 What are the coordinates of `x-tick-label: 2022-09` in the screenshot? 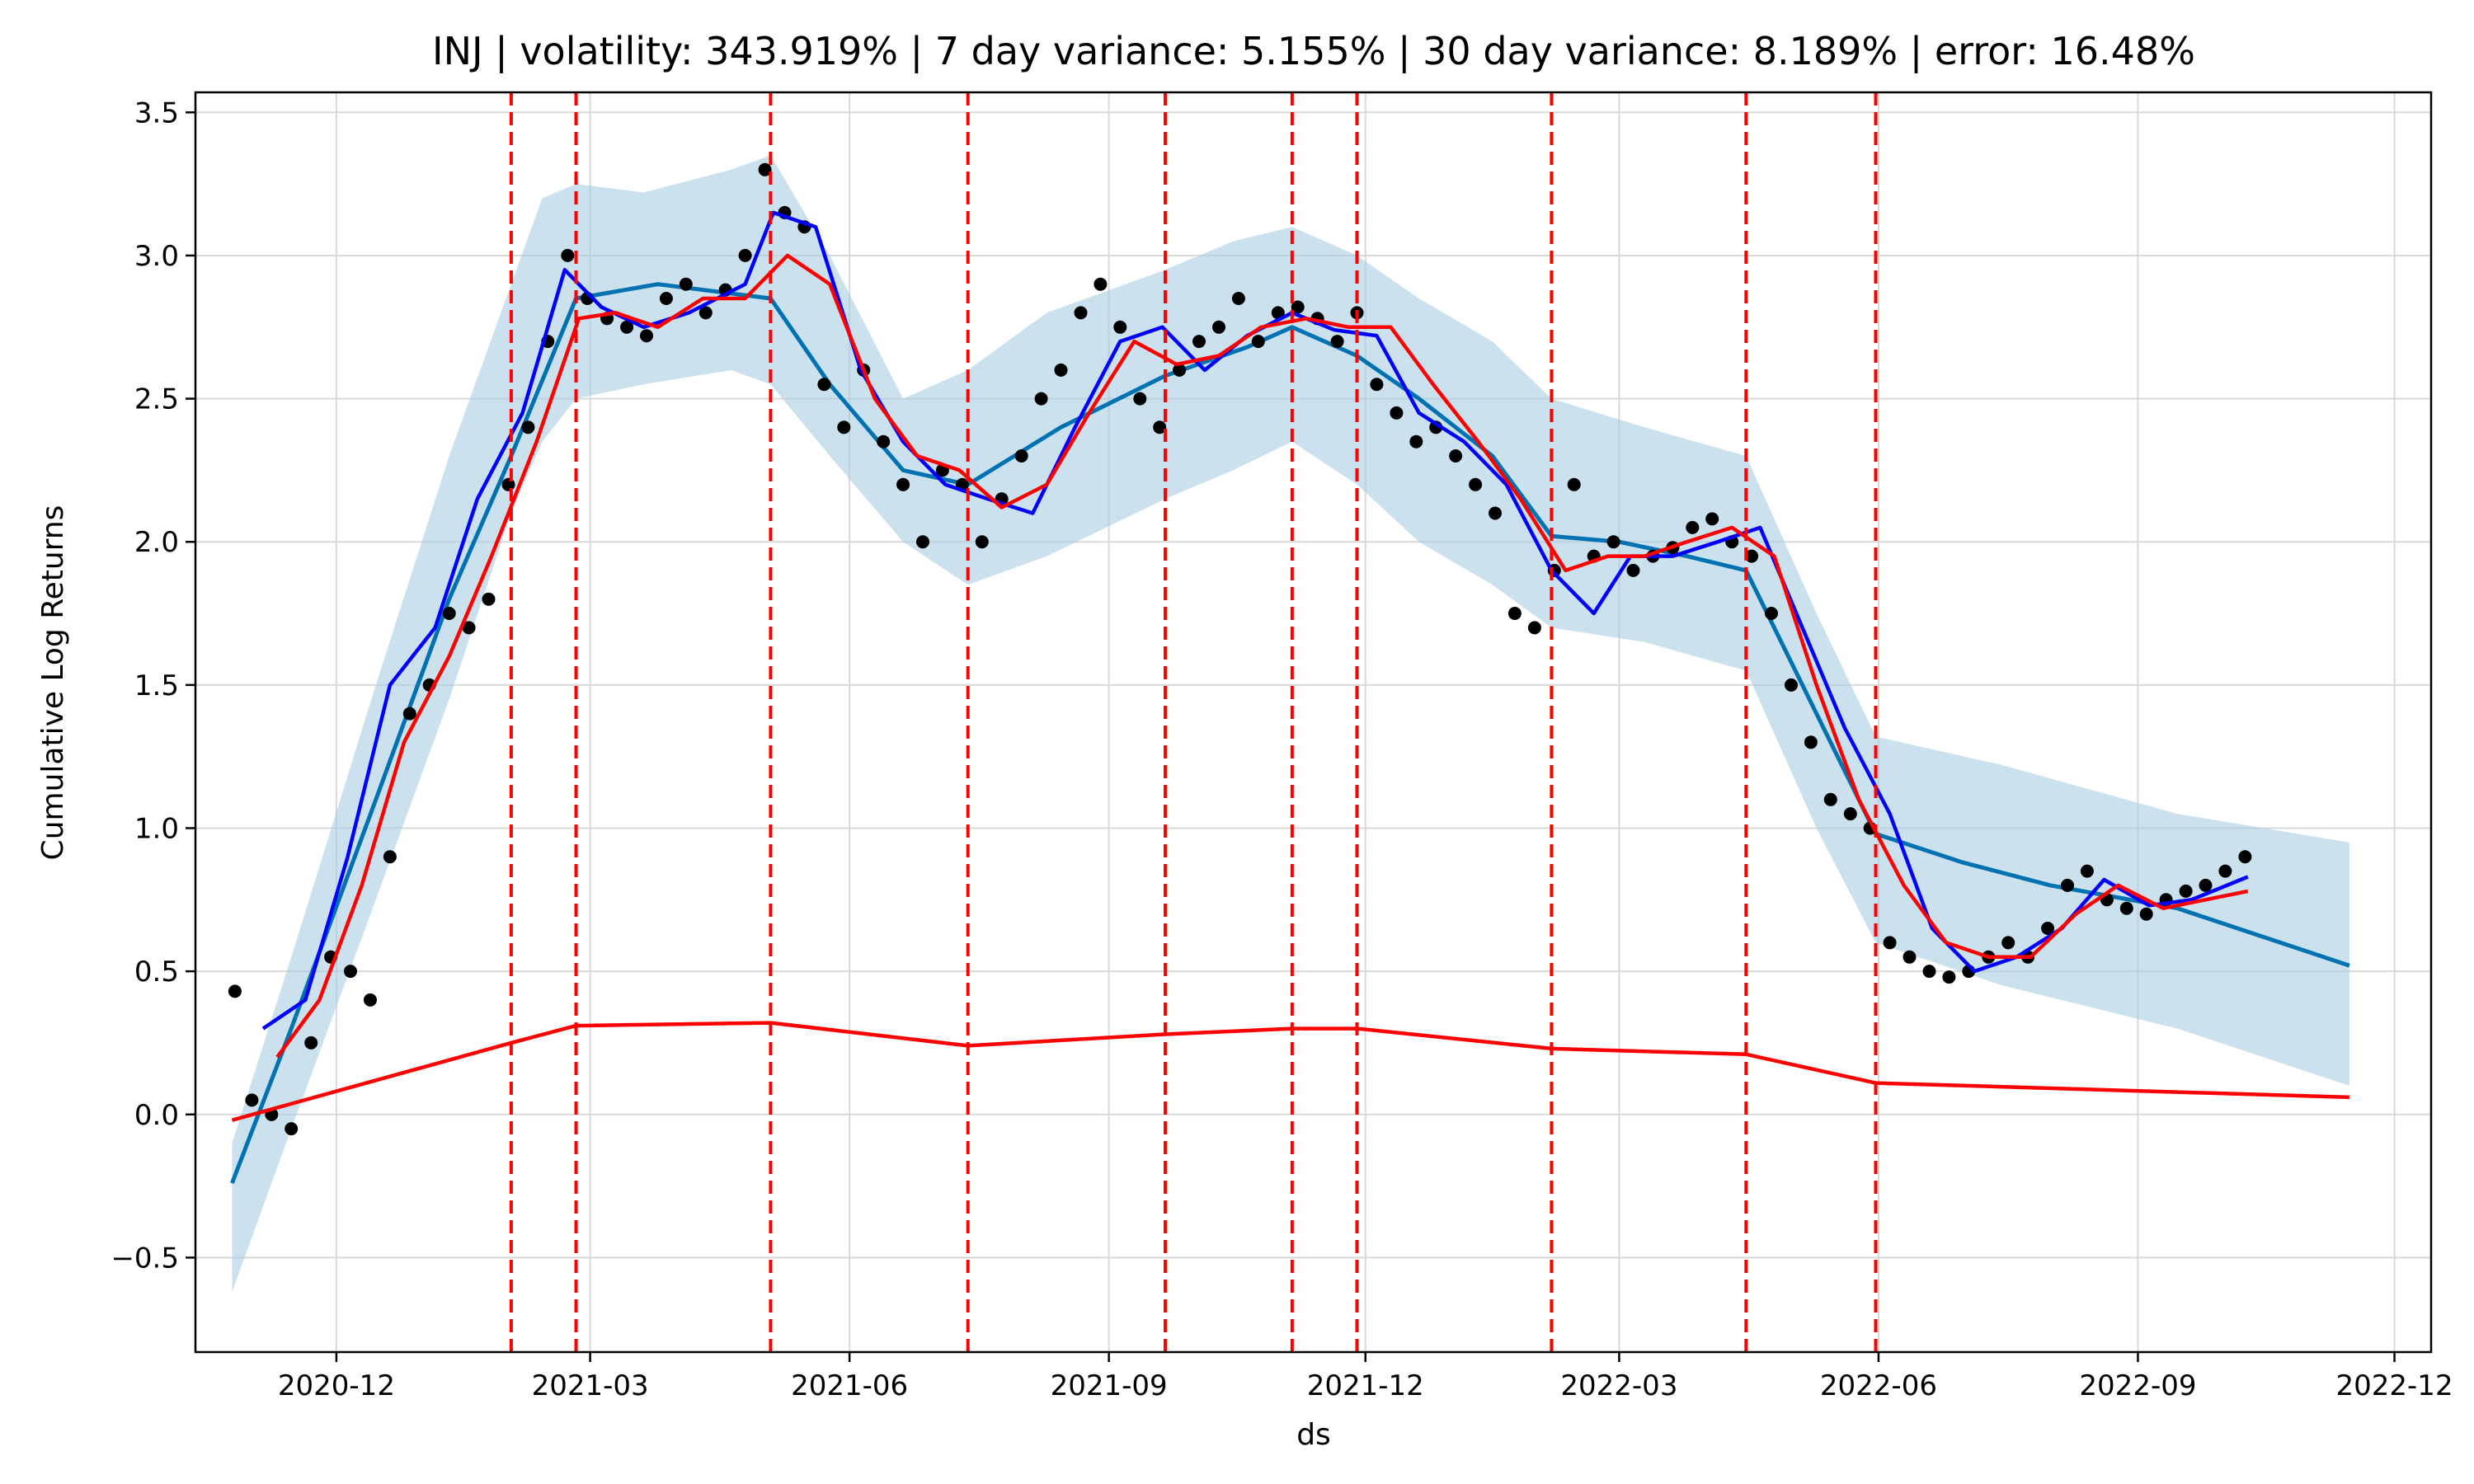 It's located at (2137, 1385).